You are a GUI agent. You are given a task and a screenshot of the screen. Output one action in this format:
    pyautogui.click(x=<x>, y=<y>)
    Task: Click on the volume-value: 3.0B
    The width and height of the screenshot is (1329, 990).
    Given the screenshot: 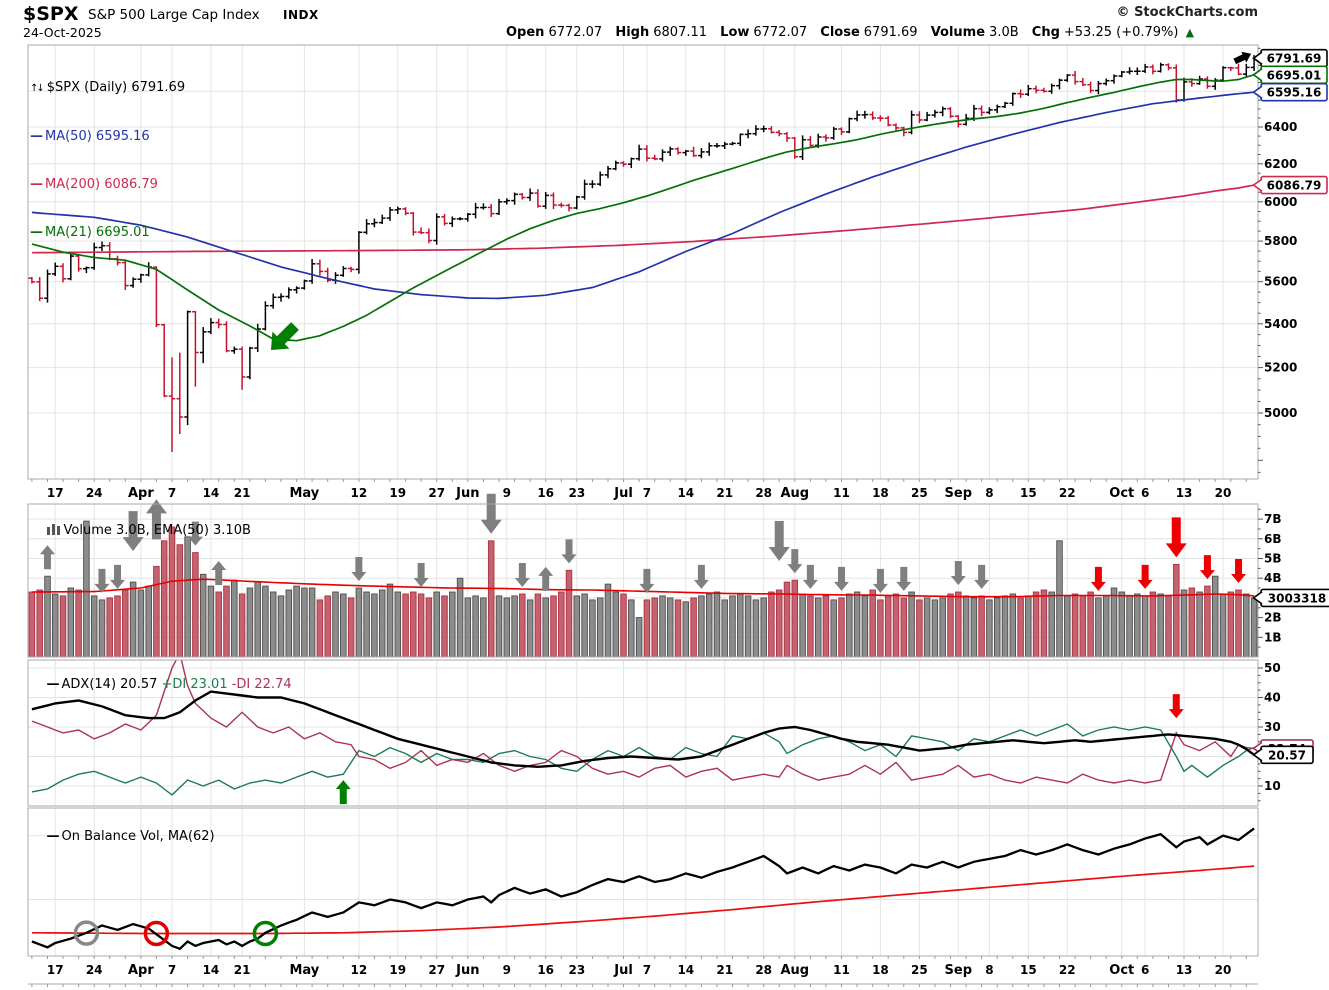 What is the action you would take?
    pyautogui.click(x=1004, y=32)
    